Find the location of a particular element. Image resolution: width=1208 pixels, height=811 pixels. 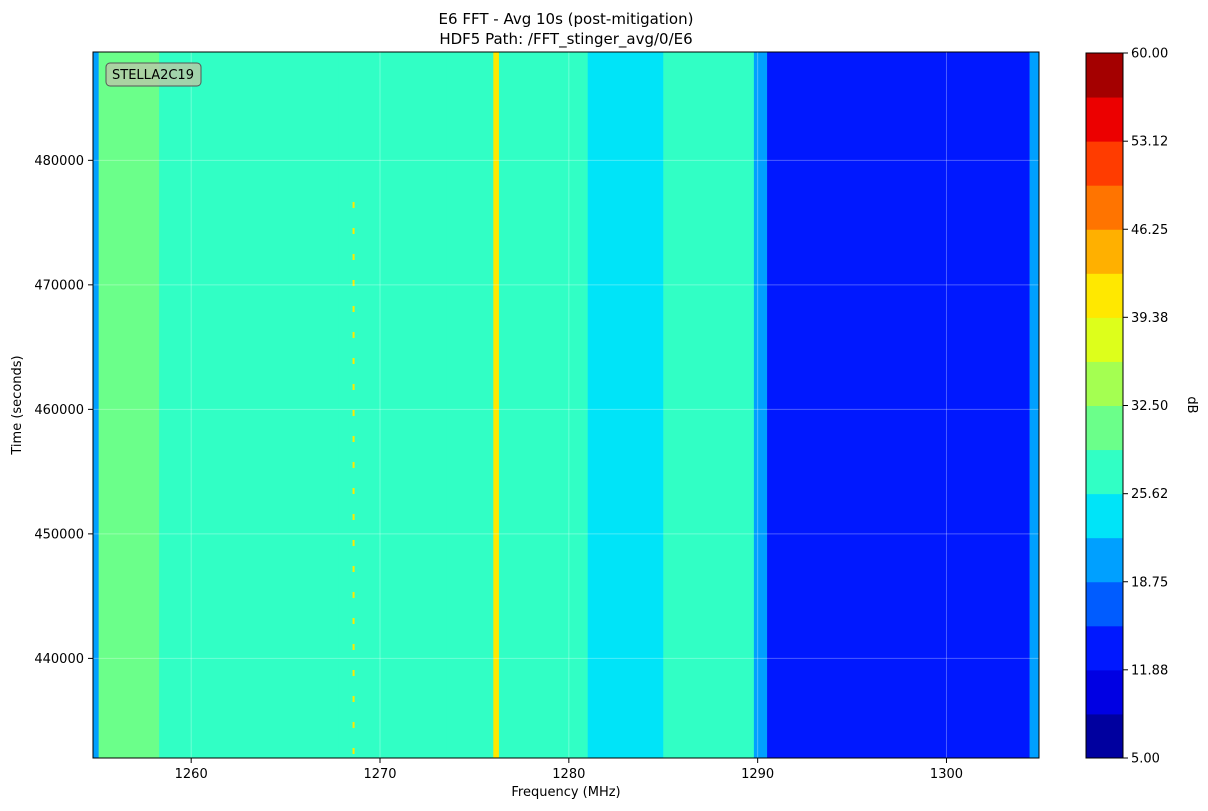

colorbar-tick-label: 5.00 is located at coordinates (1145, 759).